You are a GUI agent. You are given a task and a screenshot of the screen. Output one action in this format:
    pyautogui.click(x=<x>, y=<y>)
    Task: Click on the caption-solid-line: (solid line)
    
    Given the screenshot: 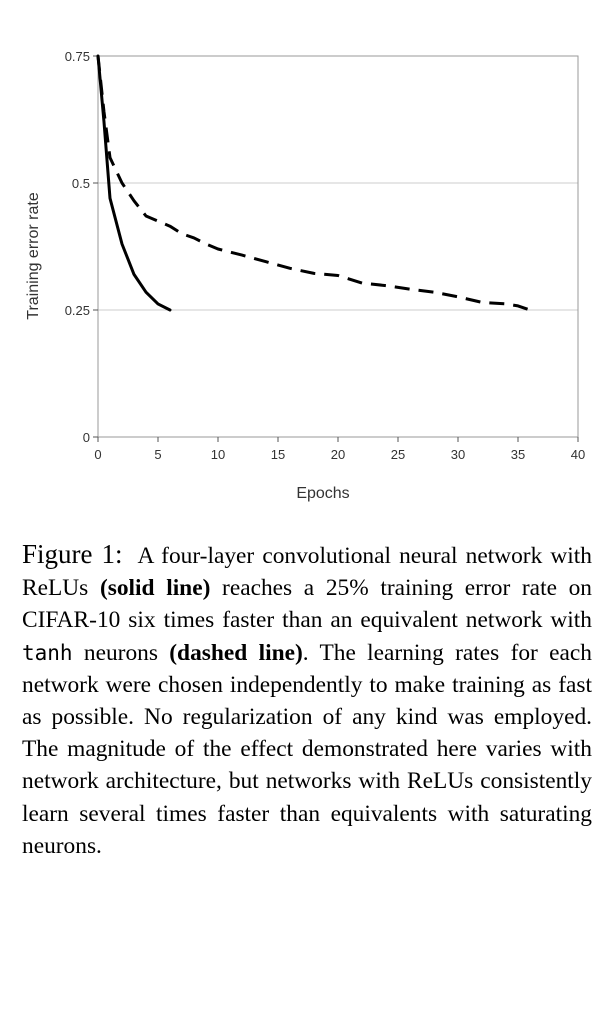 What is the action you would take?
    pyautogui.click(x=155, y=588)
    